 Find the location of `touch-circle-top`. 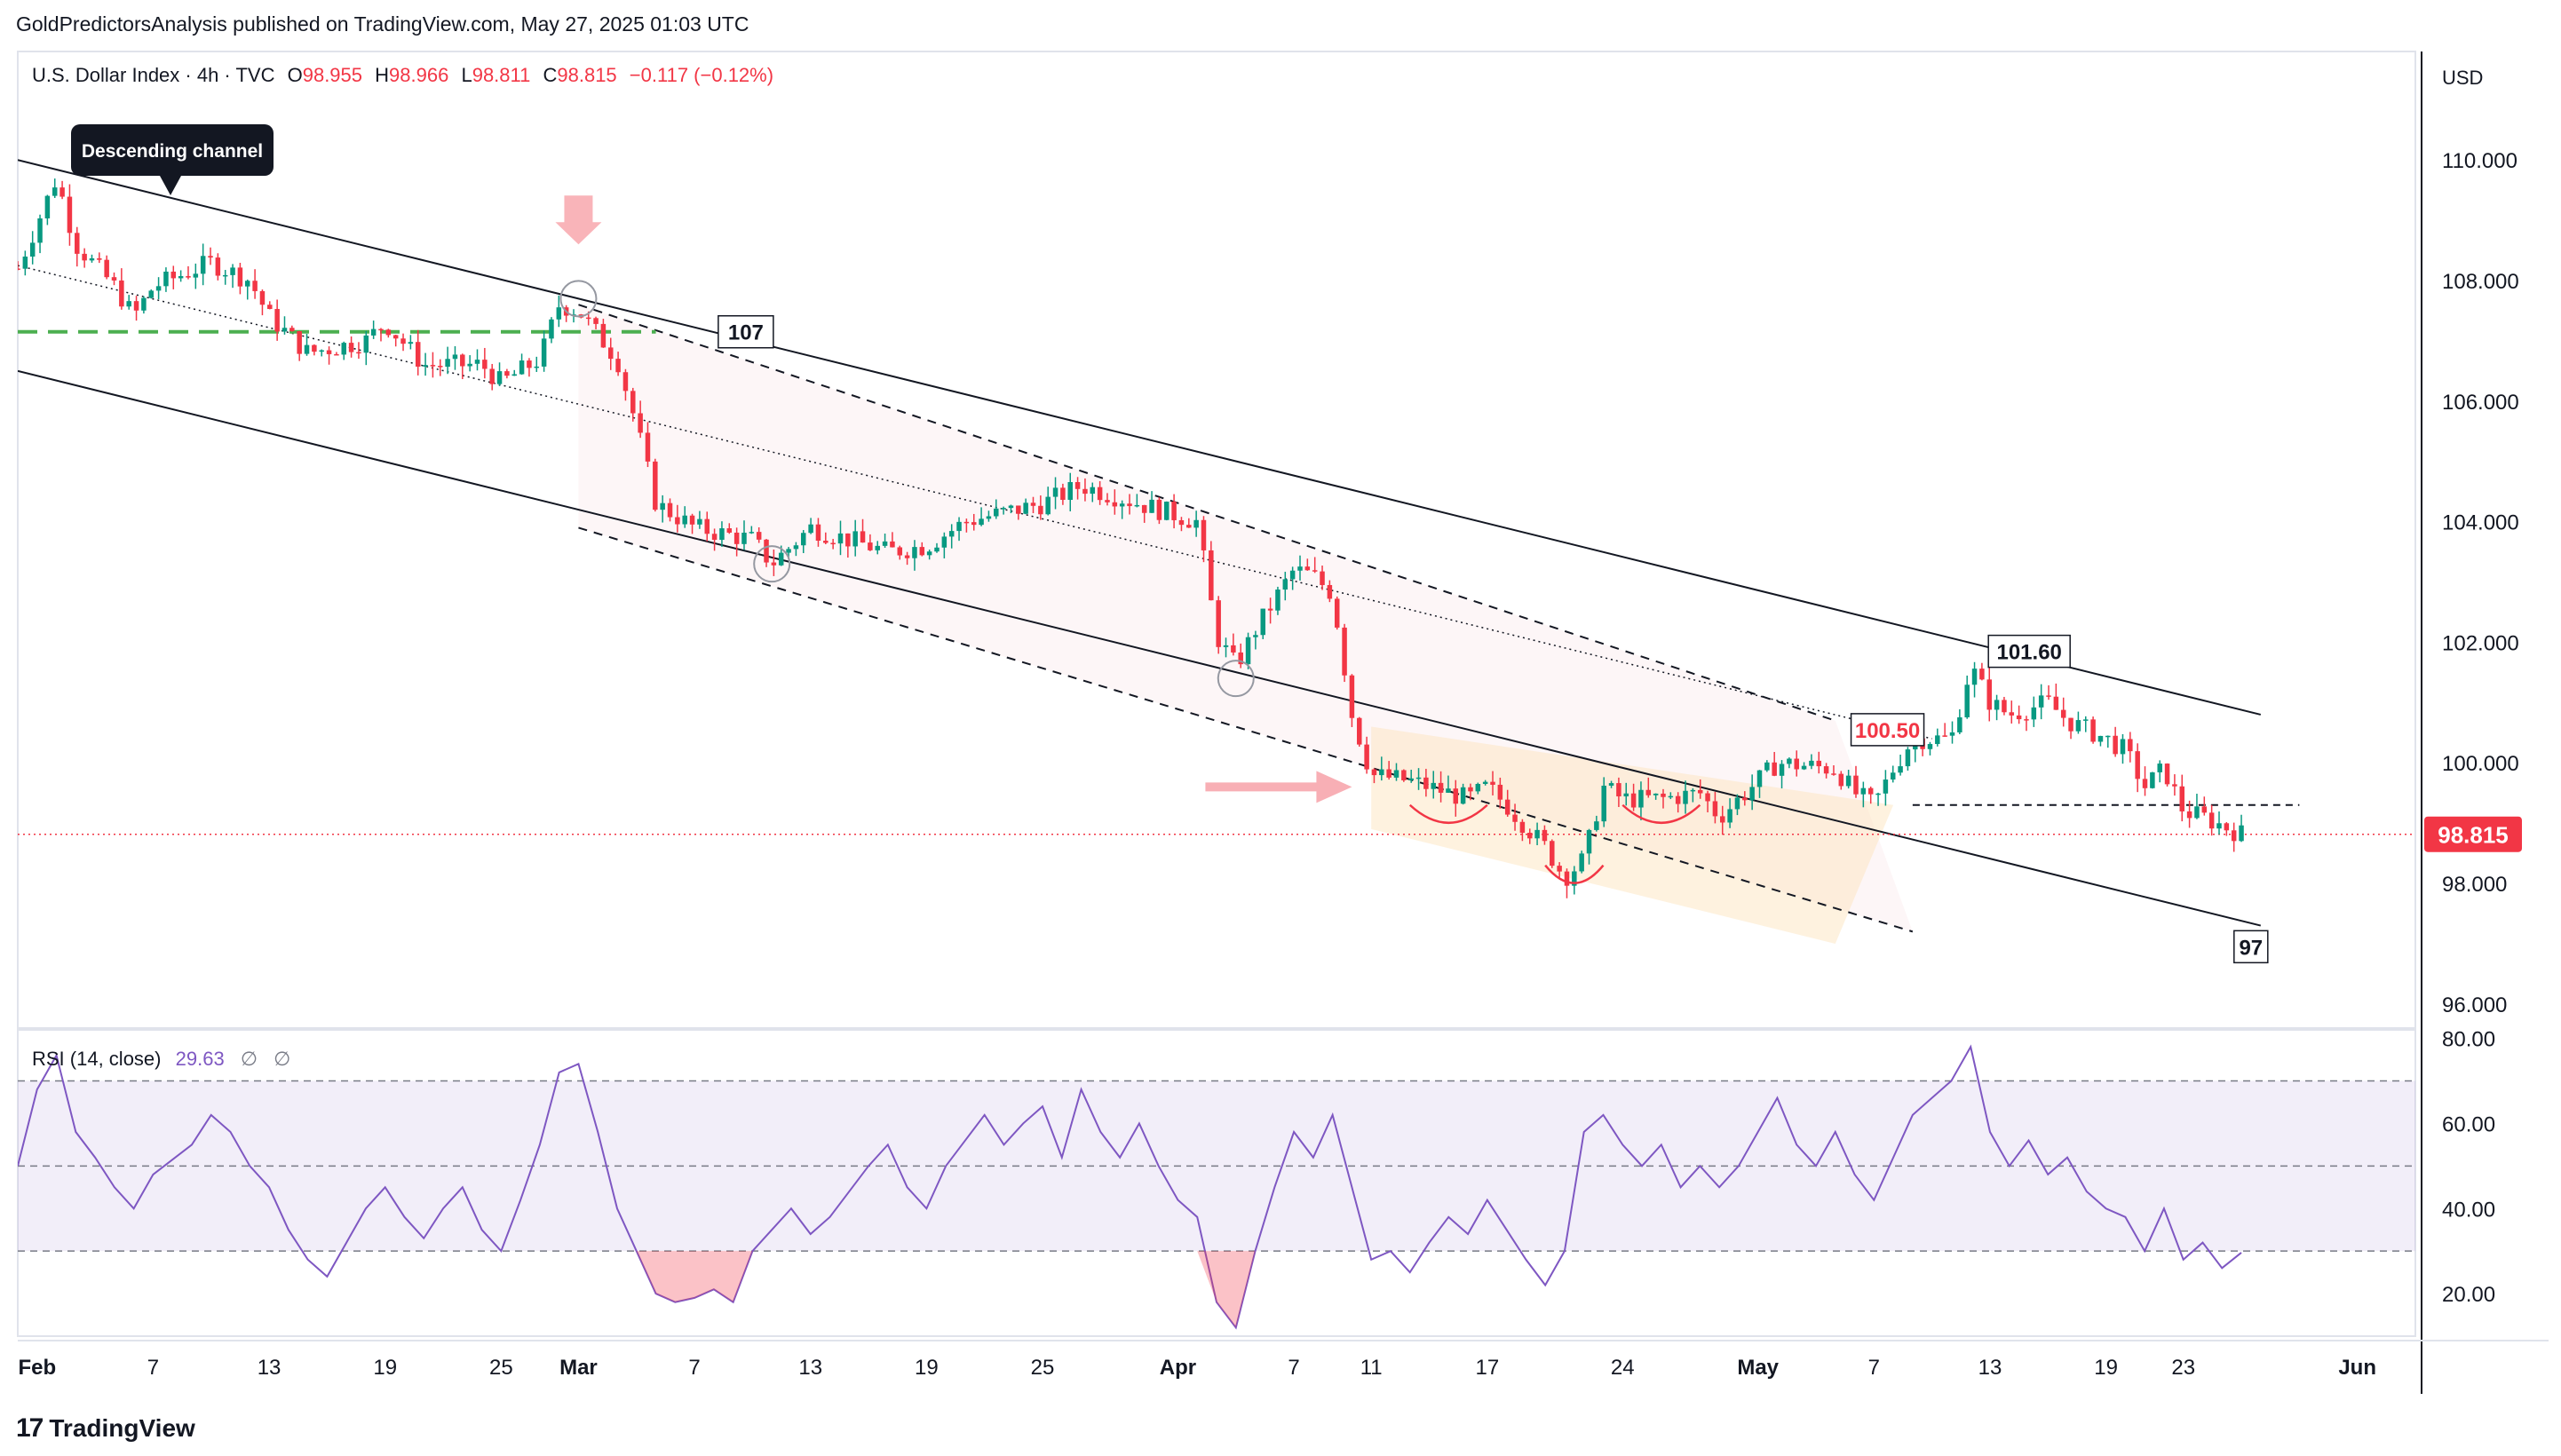

touch-circle-top is located at coordinates (579, 299).